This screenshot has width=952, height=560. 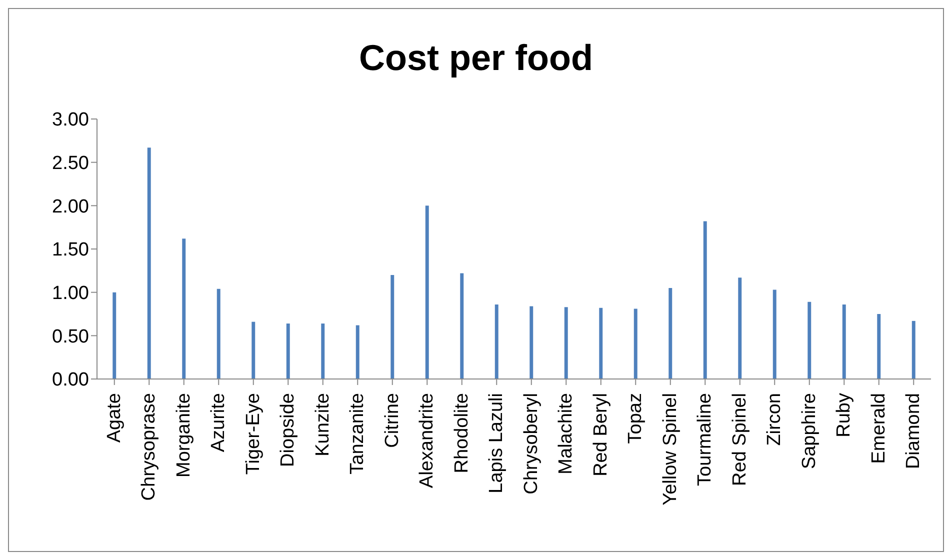 What do you see at coordinates (149, 447) in the screenshot?
I see `x-tick-label: Chrysoprase` at bounding box center [149, 447].